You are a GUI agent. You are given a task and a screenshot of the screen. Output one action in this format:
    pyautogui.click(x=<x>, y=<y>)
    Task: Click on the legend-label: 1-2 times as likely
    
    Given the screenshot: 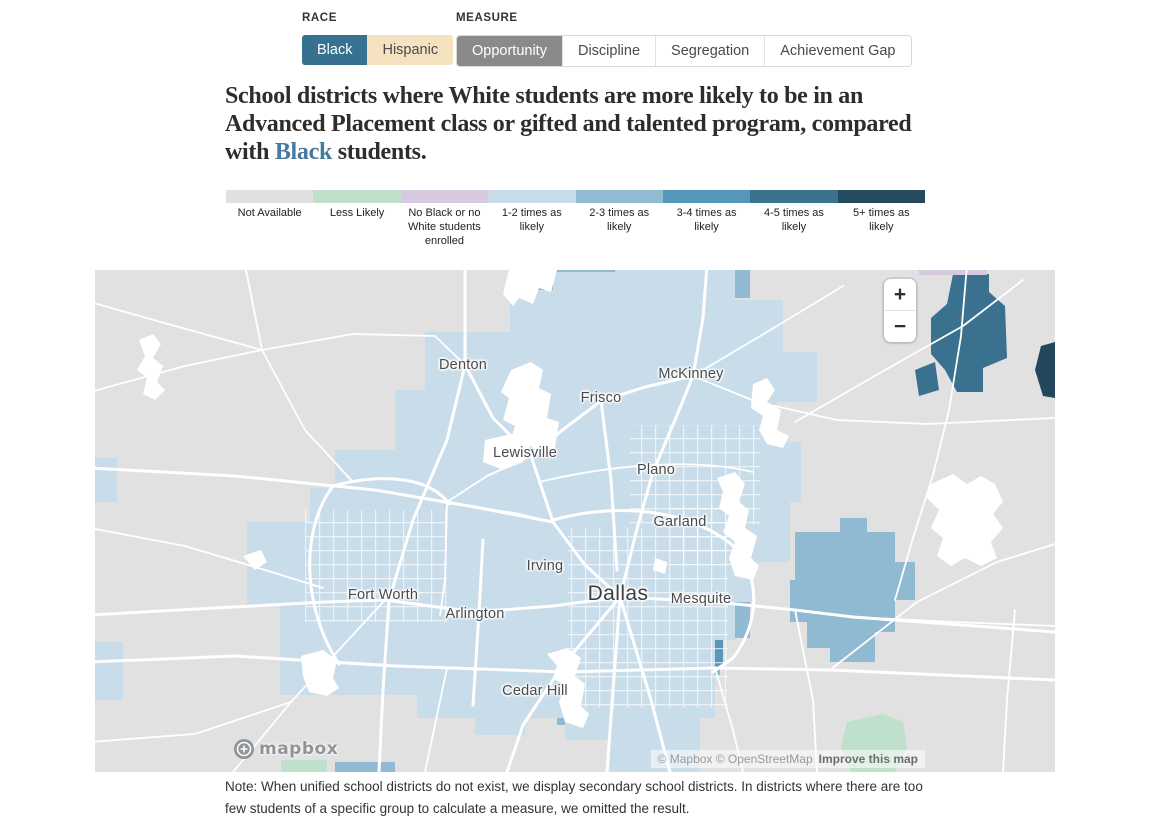 What is the action you would take?
    pyautogui.click(x=531, y=220)
    